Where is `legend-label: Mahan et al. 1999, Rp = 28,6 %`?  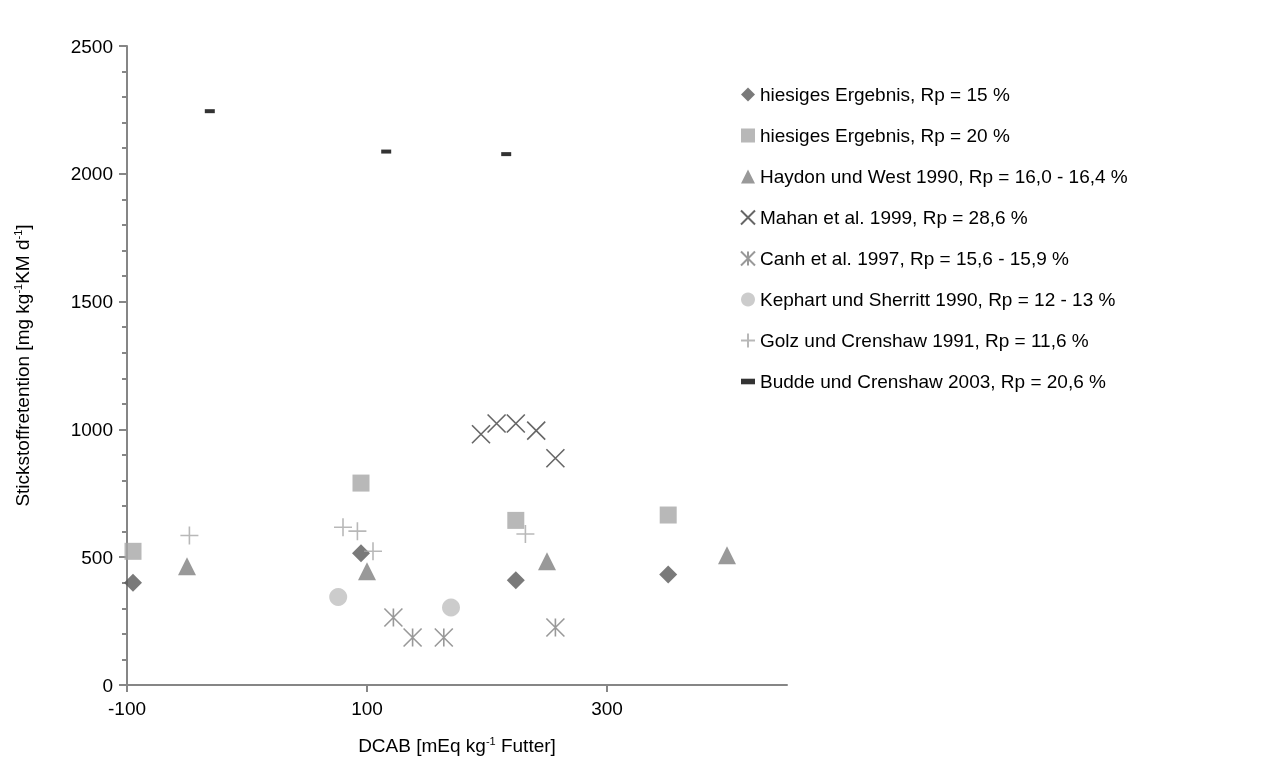 legend-label: Mahan et al. 1999, Rp = 28,6 % is located at coordinates (894, 217).